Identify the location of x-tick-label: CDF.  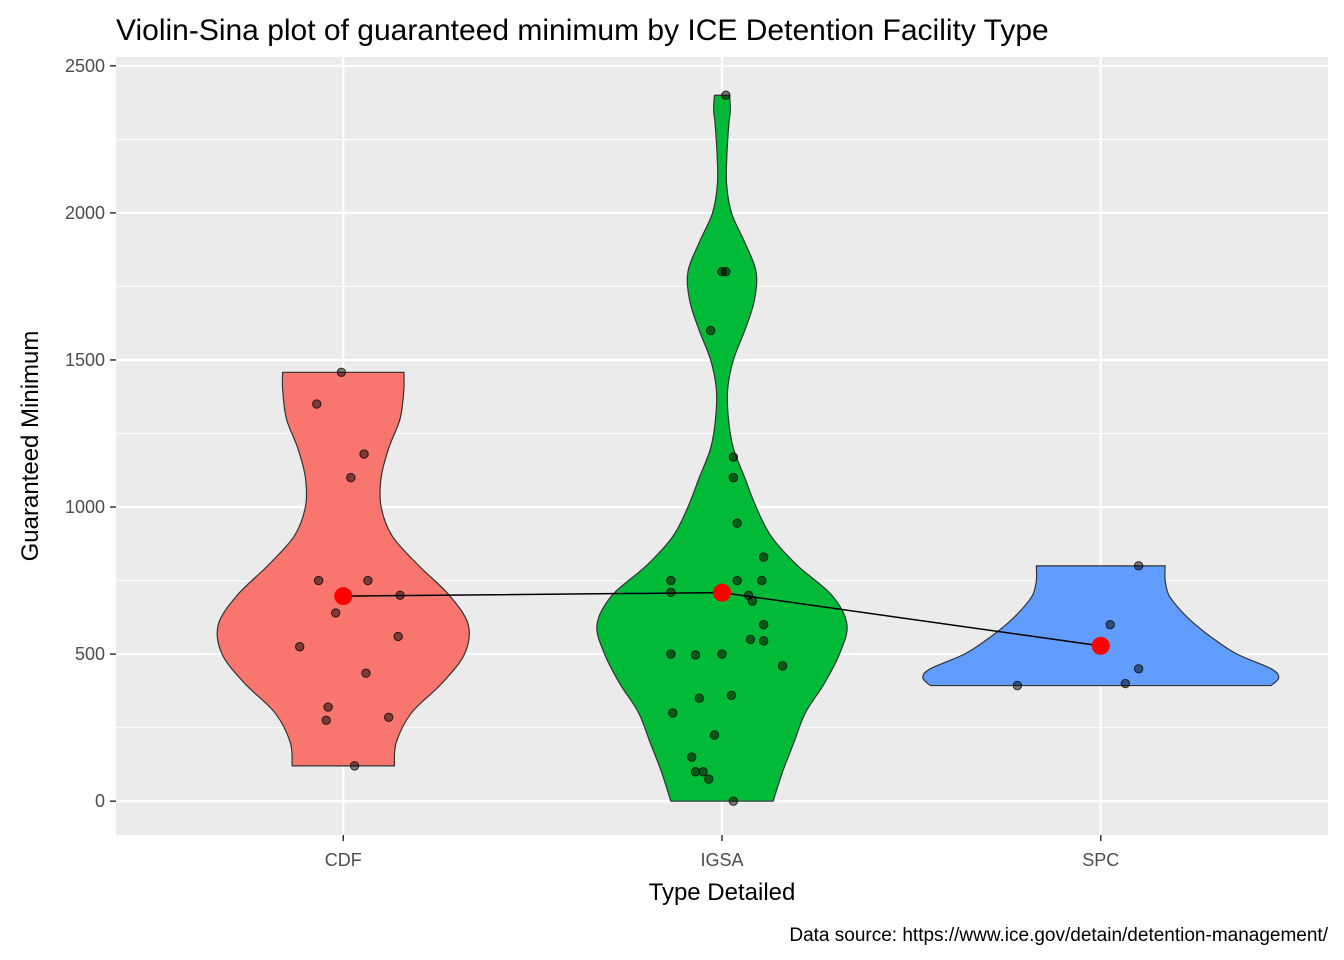
(343, 860).